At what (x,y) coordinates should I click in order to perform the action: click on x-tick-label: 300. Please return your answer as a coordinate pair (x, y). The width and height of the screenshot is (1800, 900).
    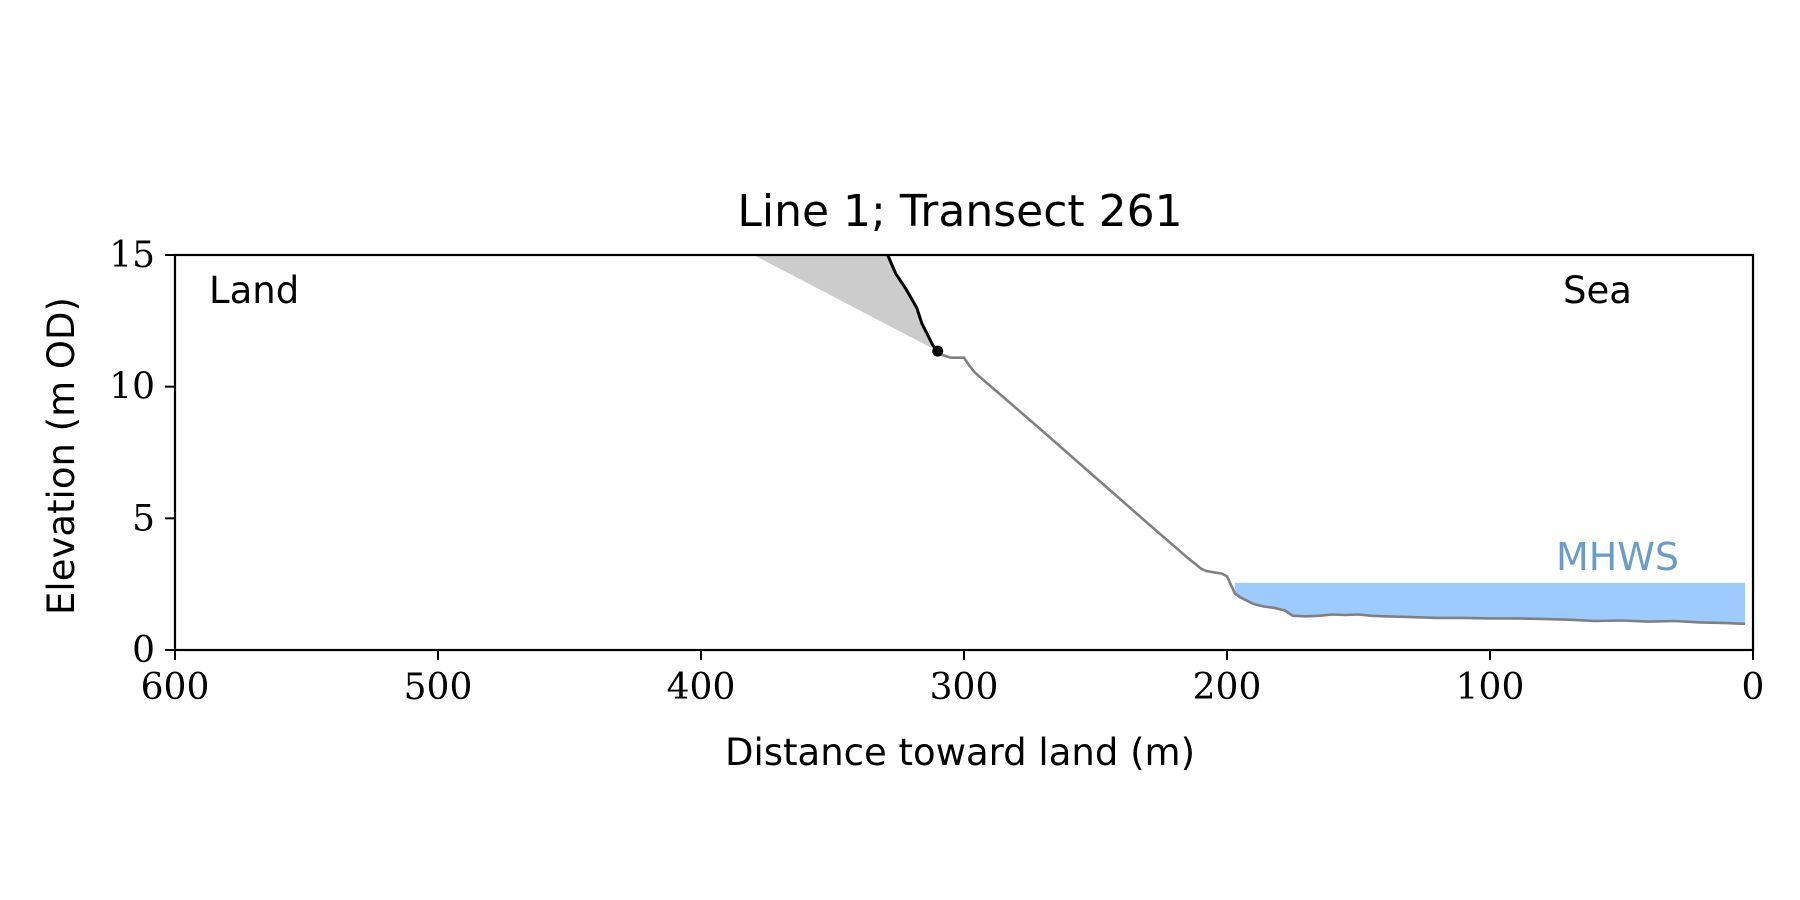
    Looking at the image, I should click on (964, 687).